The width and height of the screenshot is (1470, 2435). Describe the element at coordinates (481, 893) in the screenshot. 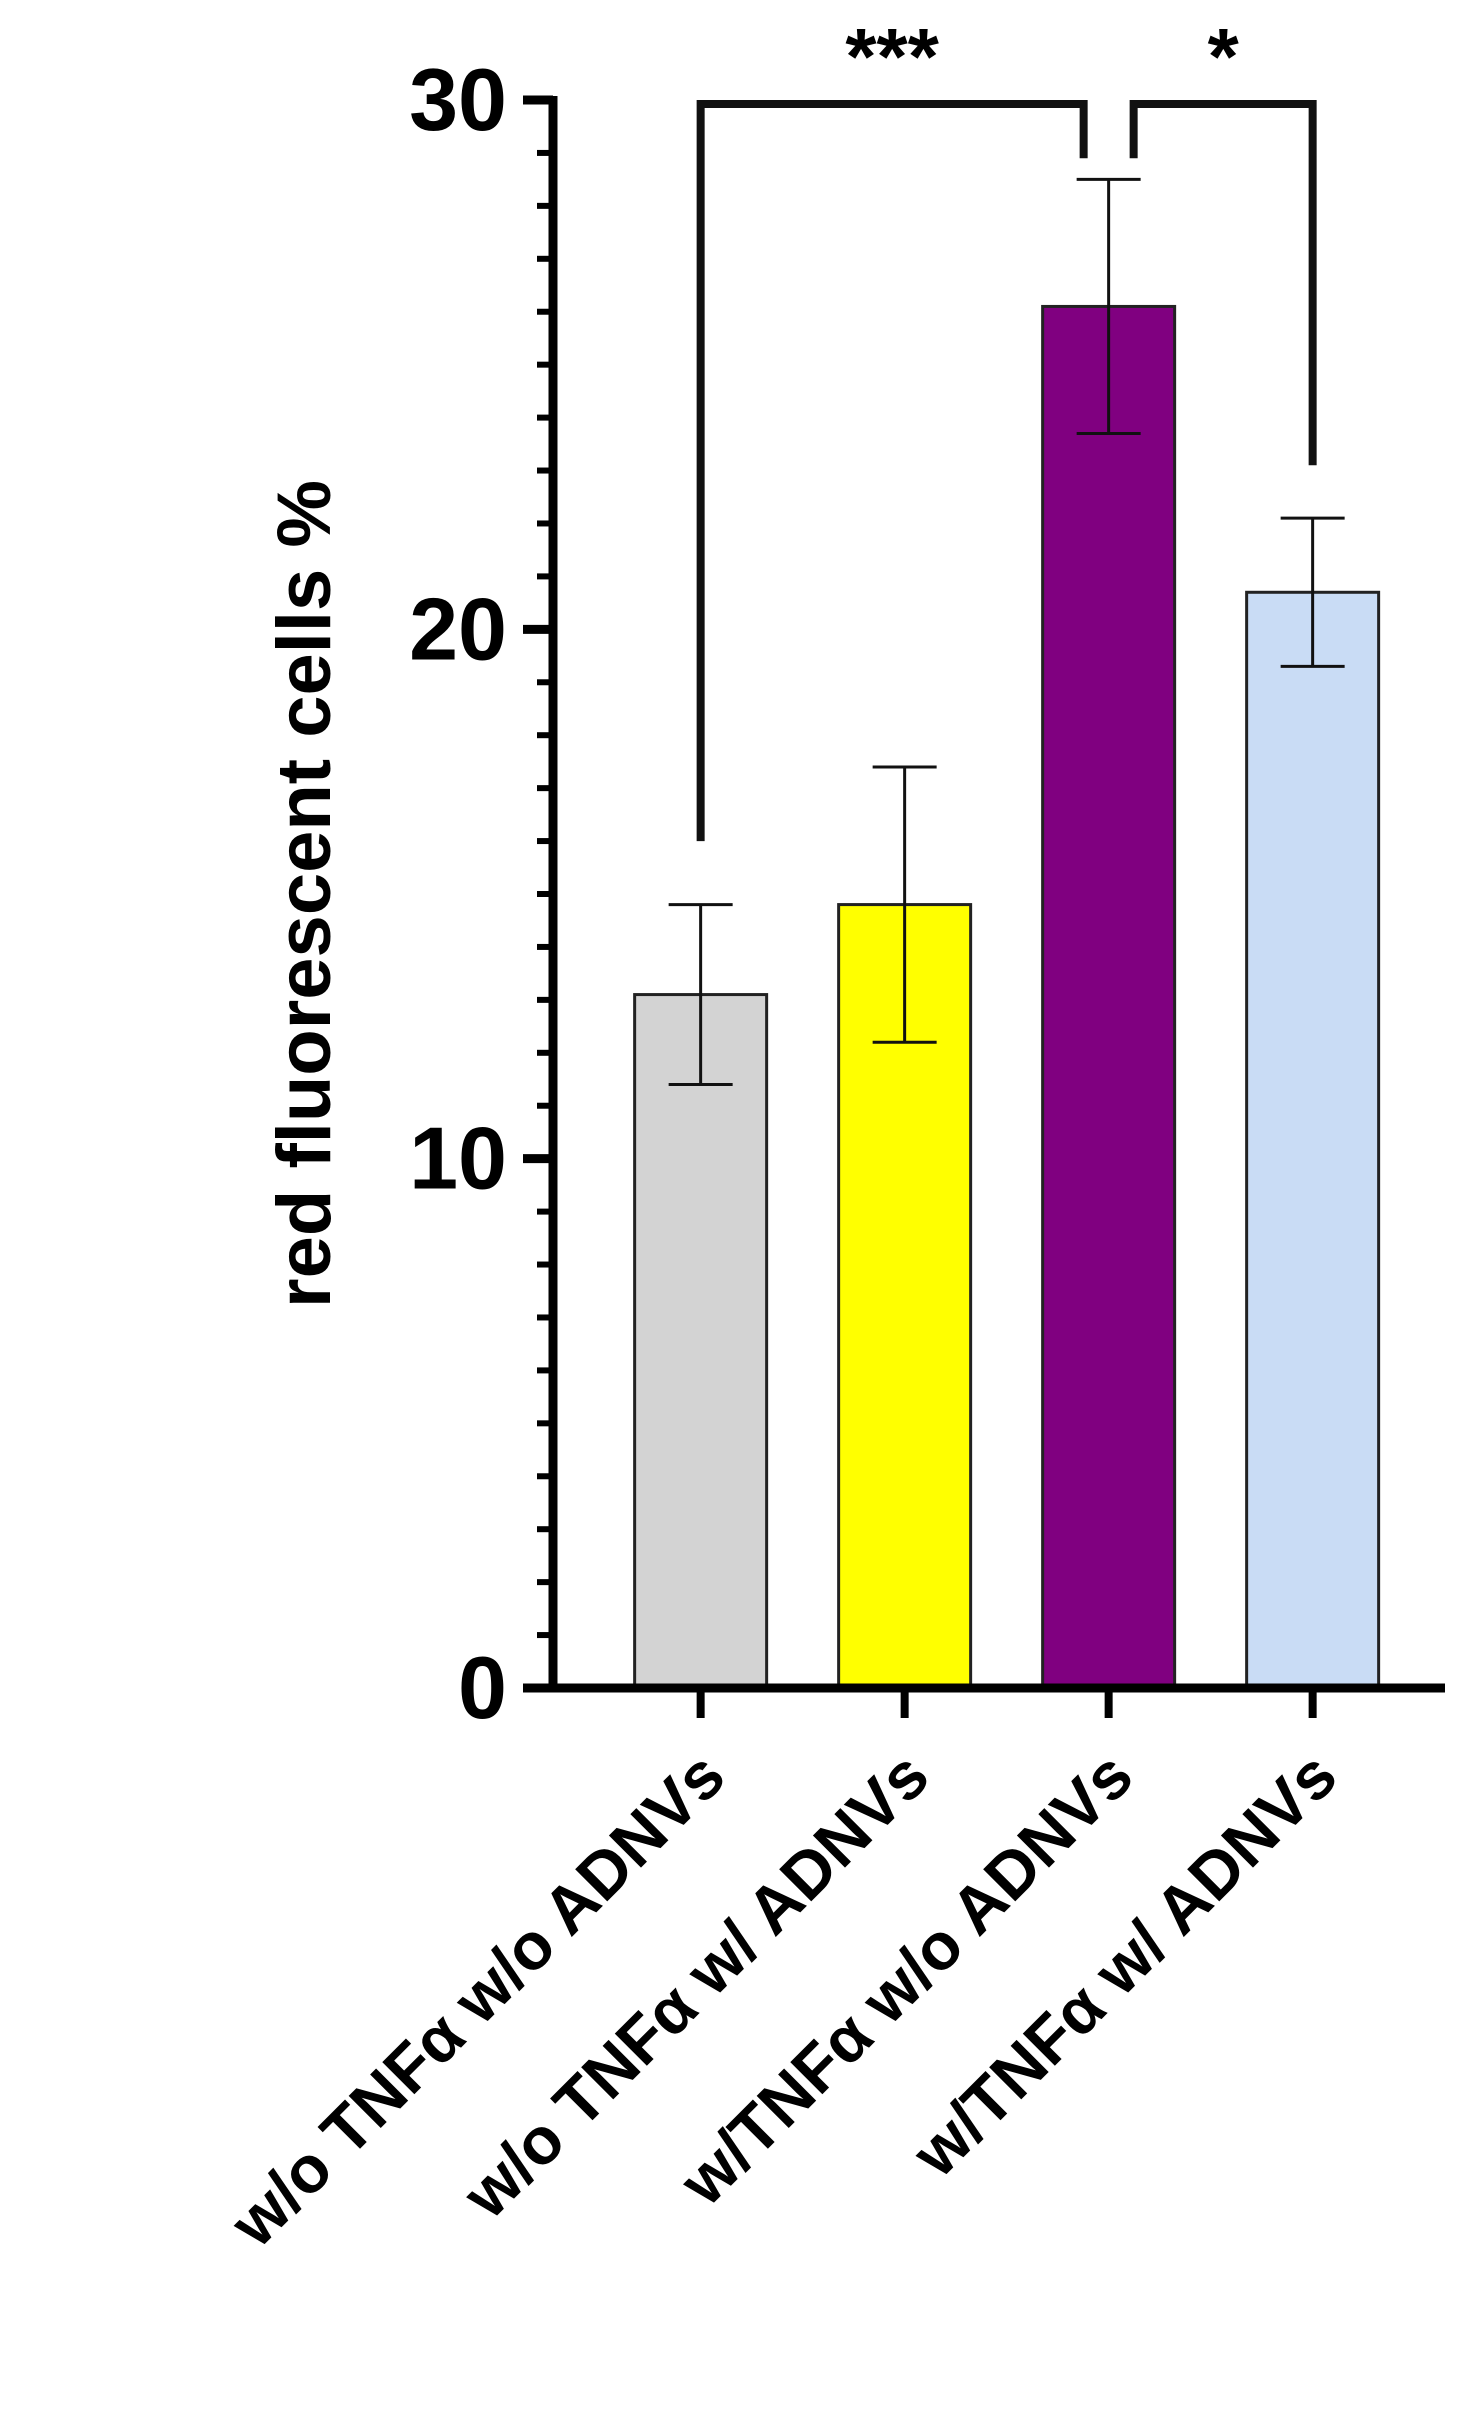

I see `y-ticks-group: 0 10 20 30` at that location.